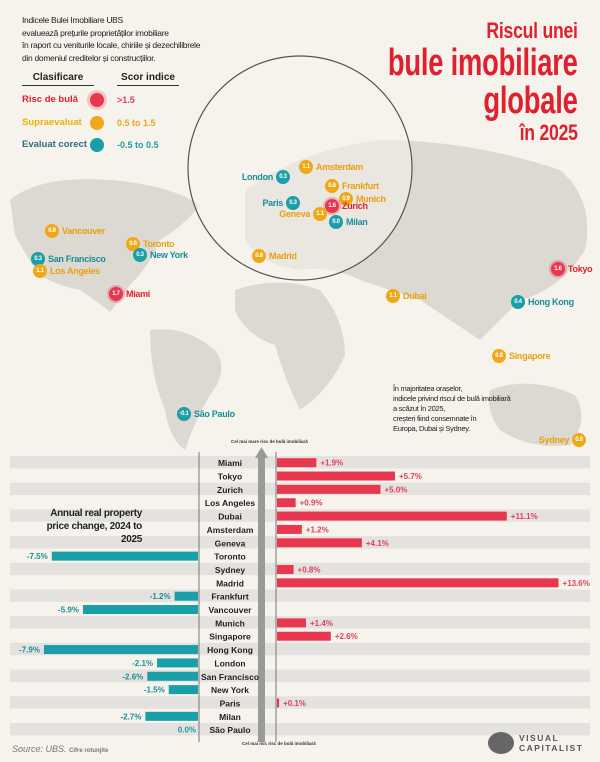  Describe the element at coordinates (355, 206) in the screenshot. I see `city-name: Zurich` at that location.